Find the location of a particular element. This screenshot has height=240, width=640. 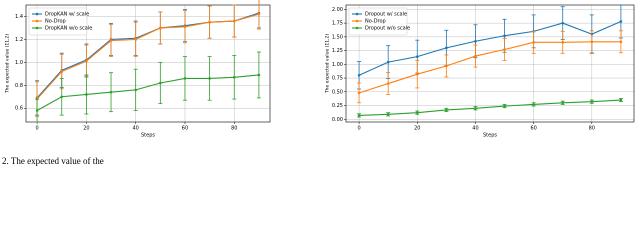

legend-label: DropKAN w/ scale is located at coordinates (67, 15).